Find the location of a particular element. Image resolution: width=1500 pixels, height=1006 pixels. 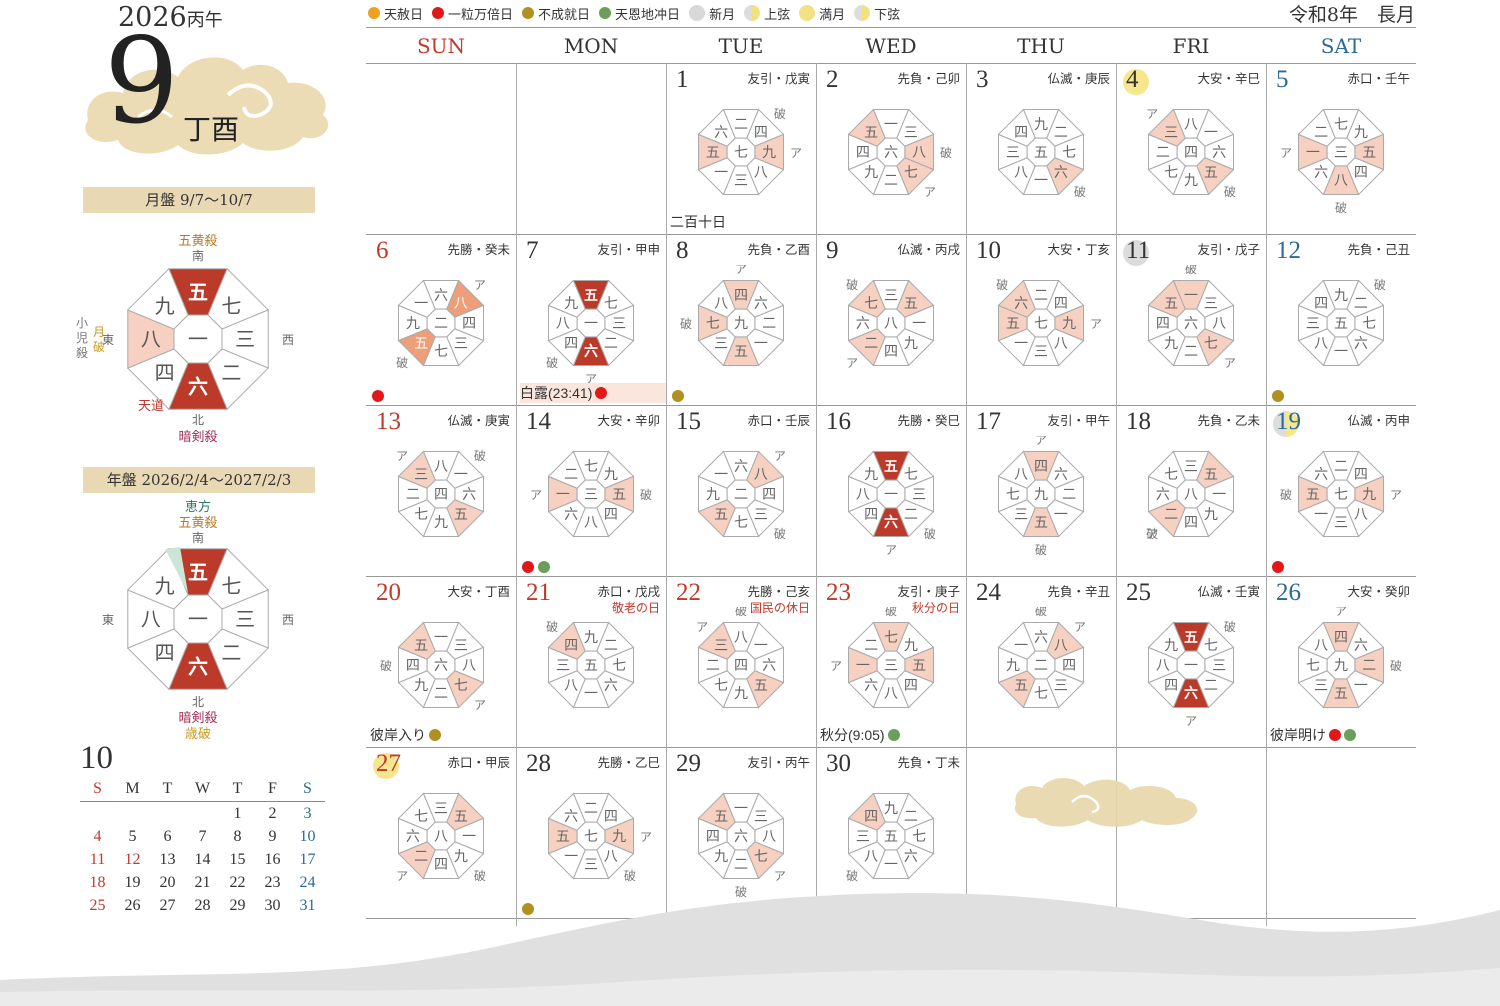

fujo-dot-icon is located at coordinates (528, 909).